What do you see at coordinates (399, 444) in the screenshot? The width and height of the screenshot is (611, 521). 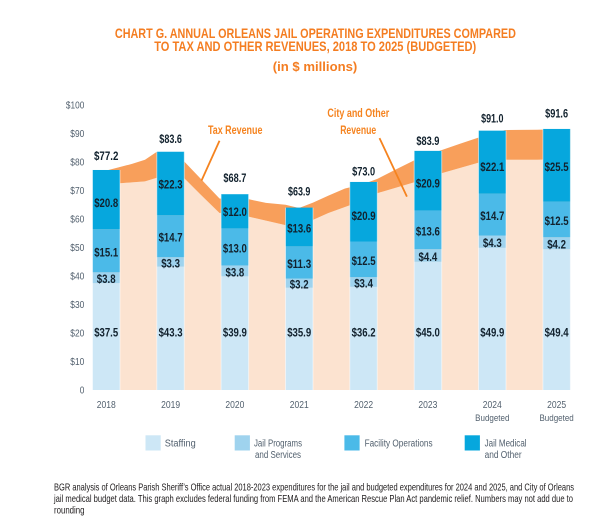 I see `svg-text: Facility Operations` at bounding box center [399, 444].